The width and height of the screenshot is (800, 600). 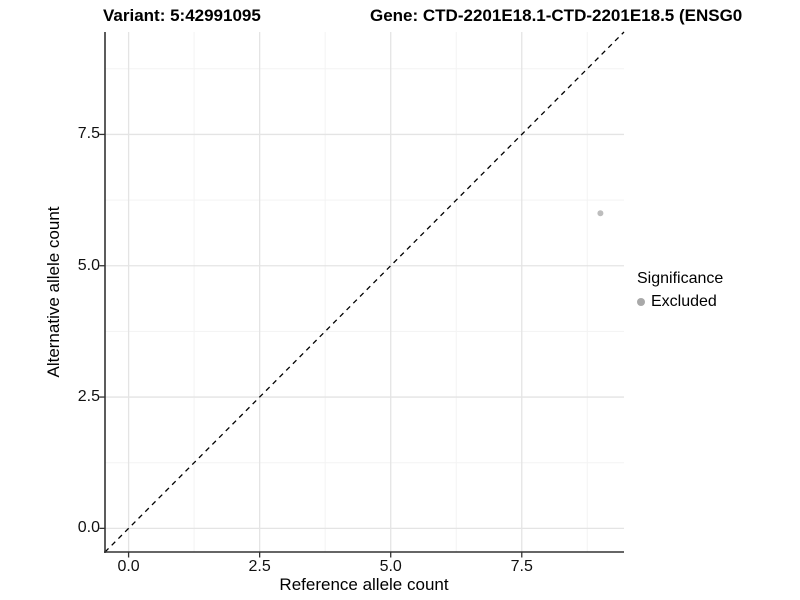 What do you see at coordinates (88, 265) in the screenshot?
I see `y-tick-label: 5.0` at bounding box center [88, 265].